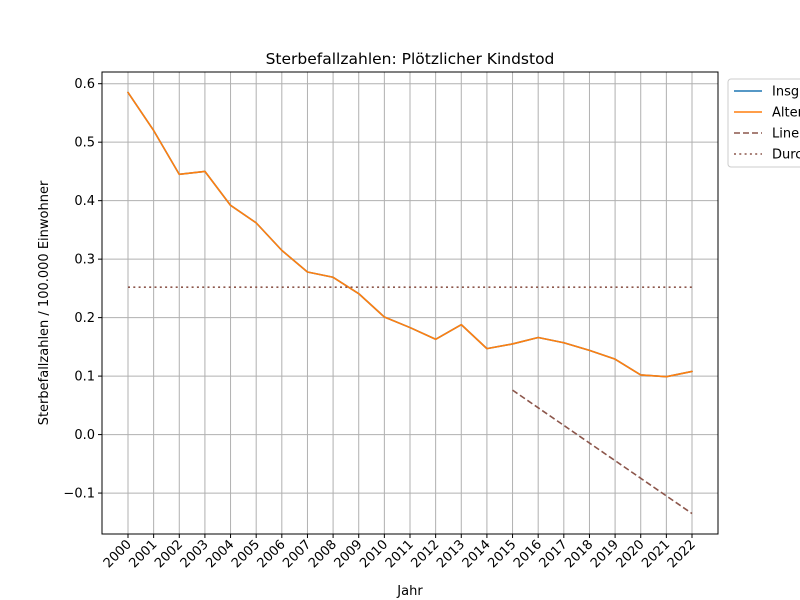  What do you see at coordinates (220, 554) in the screenshot?
I see `x-tick-label: 2004` at bounding box center [220, 554].